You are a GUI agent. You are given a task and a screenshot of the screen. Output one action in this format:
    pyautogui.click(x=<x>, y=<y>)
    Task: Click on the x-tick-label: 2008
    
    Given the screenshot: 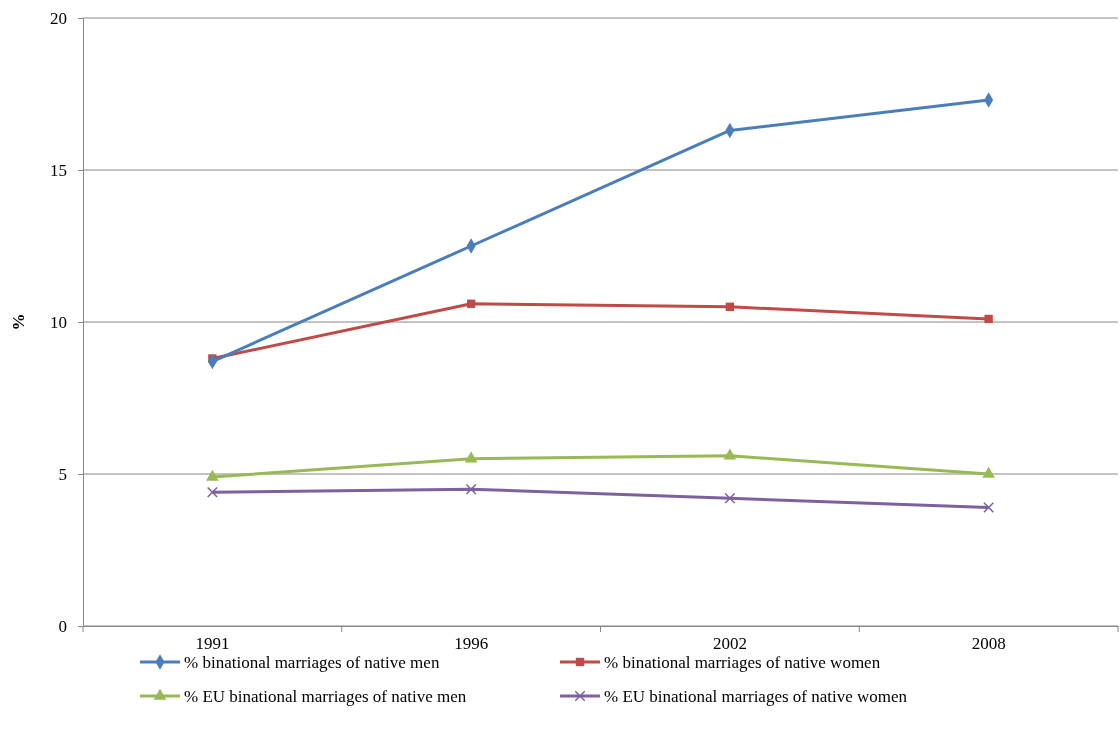 What is the action you would take?
    pyautogui.click(x=988, y=643)
    